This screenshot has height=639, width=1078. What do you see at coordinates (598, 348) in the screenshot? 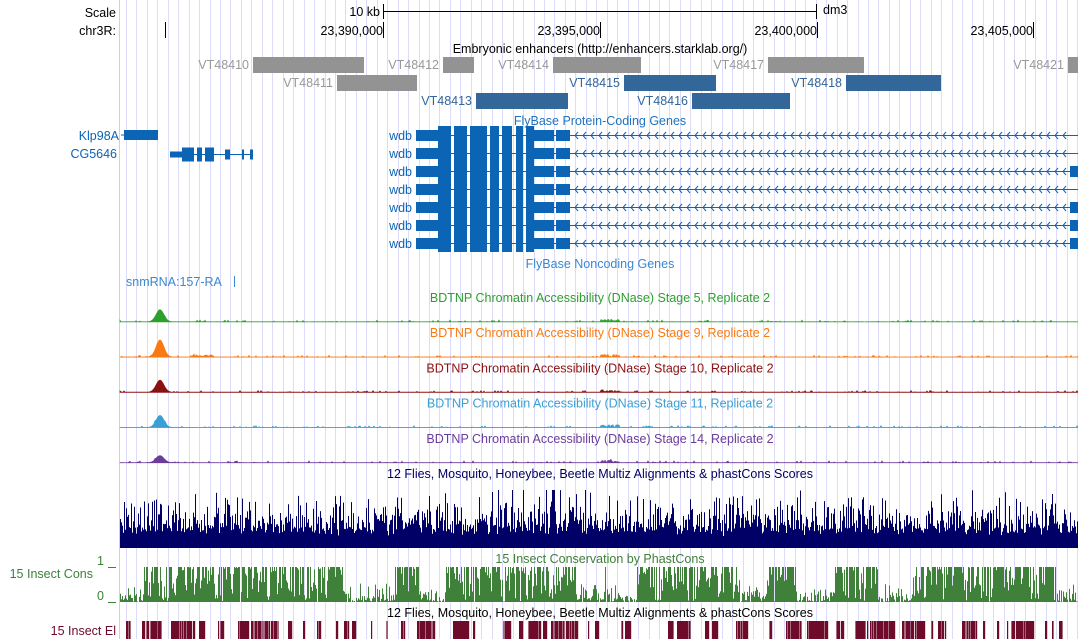
I see `dnase-signal` at bounding box center [598, 348].